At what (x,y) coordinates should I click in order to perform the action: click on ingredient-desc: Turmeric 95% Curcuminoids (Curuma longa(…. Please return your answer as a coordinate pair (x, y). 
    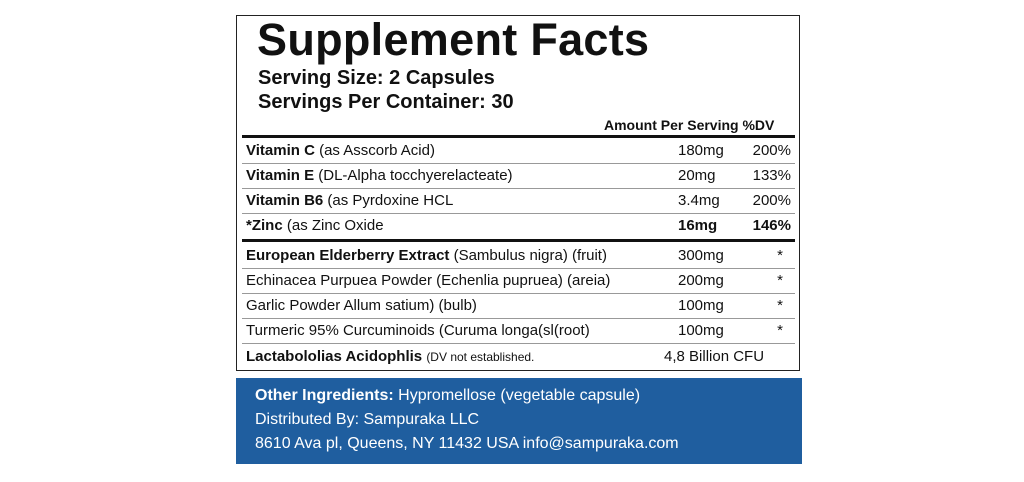
    Looking at the image, I should click on (418, 330).